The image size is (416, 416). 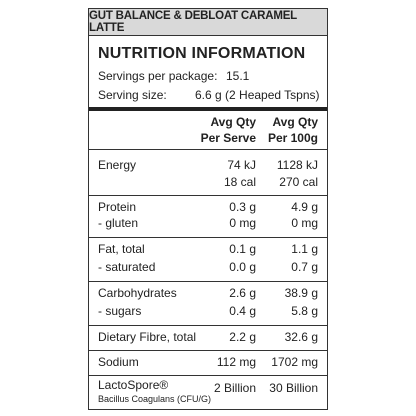 What do you see at coordinates (298, 182) in the screenshot?
I see `energy-100g-cal: 270 cal` at bounding box center [298, 182].